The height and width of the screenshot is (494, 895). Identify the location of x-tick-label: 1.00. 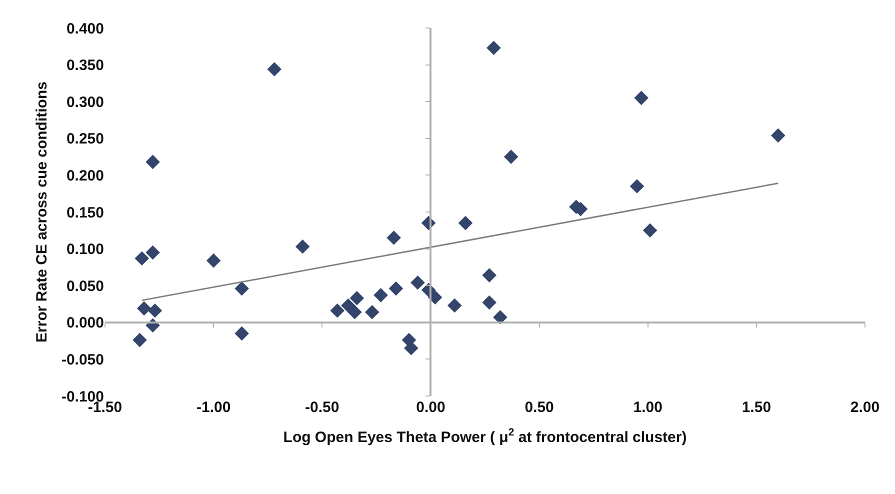
(647, 407).